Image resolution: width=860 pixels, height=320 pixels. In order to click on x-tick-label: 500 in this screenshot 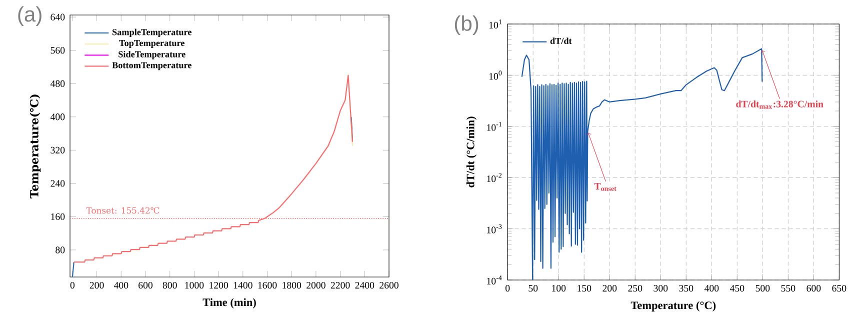, I will do `click(763, 288)`.